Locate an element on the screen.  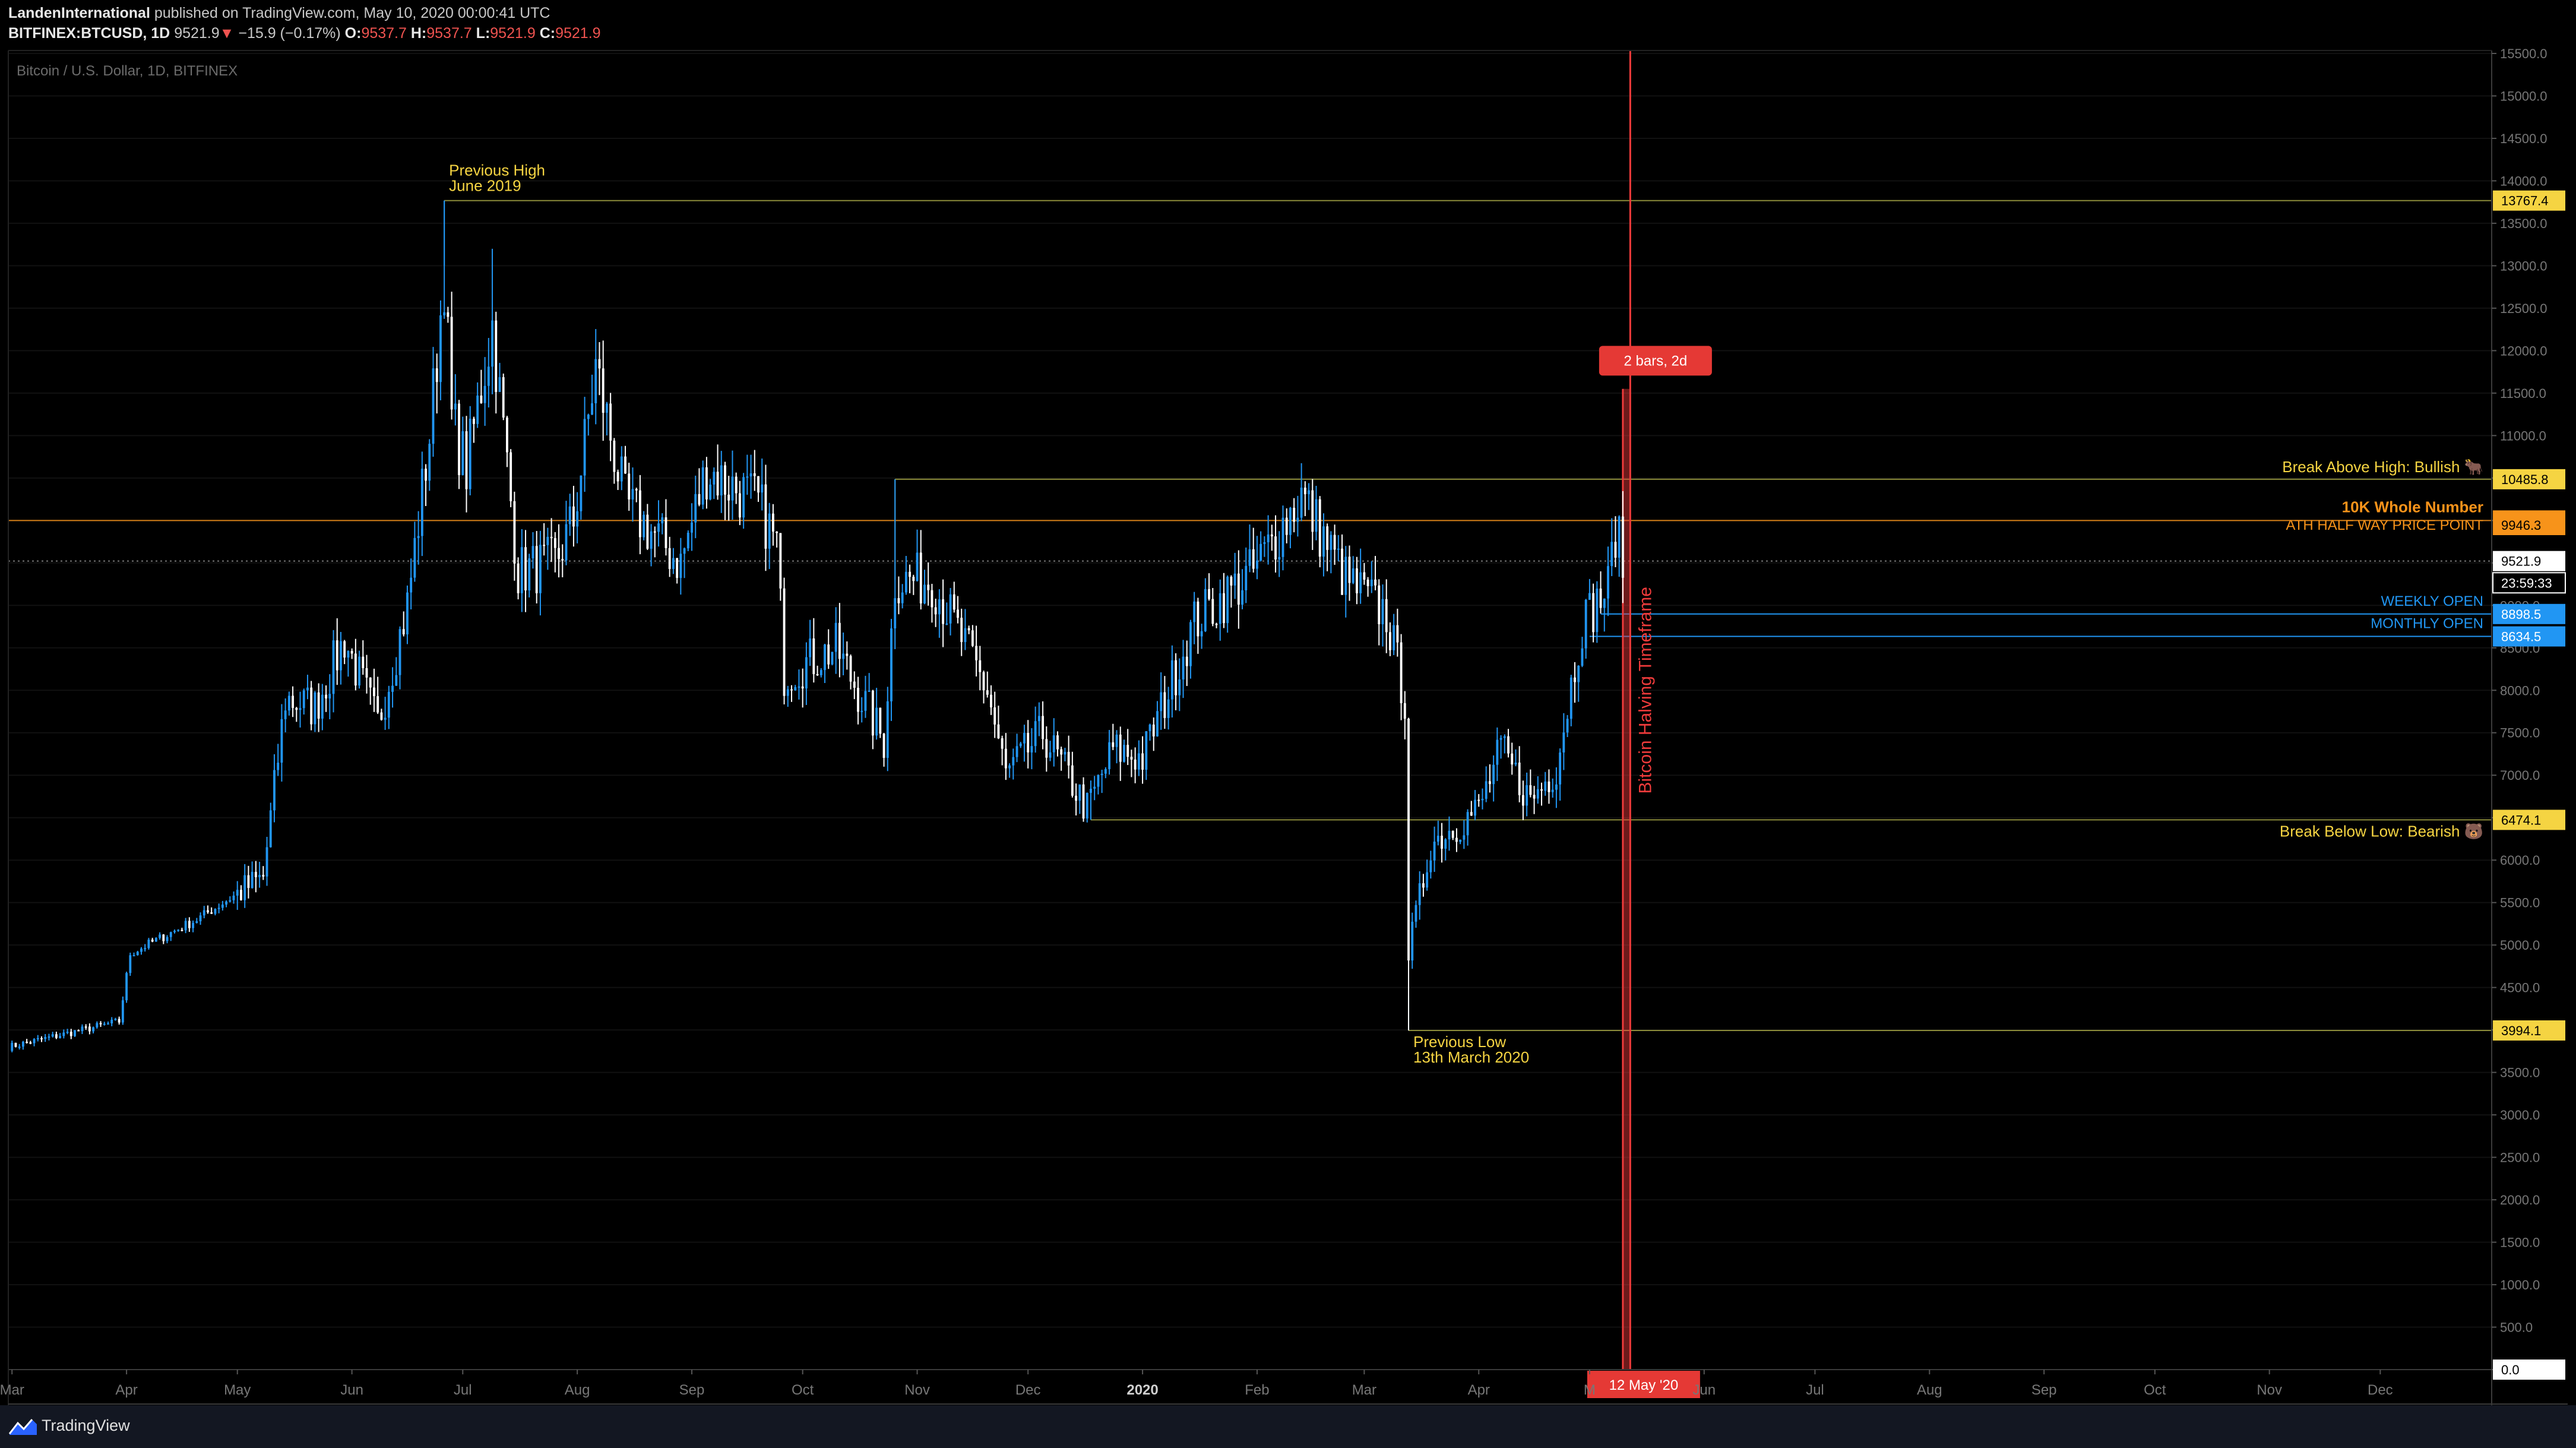
high-label: H: is located at coordinates (418, 33).